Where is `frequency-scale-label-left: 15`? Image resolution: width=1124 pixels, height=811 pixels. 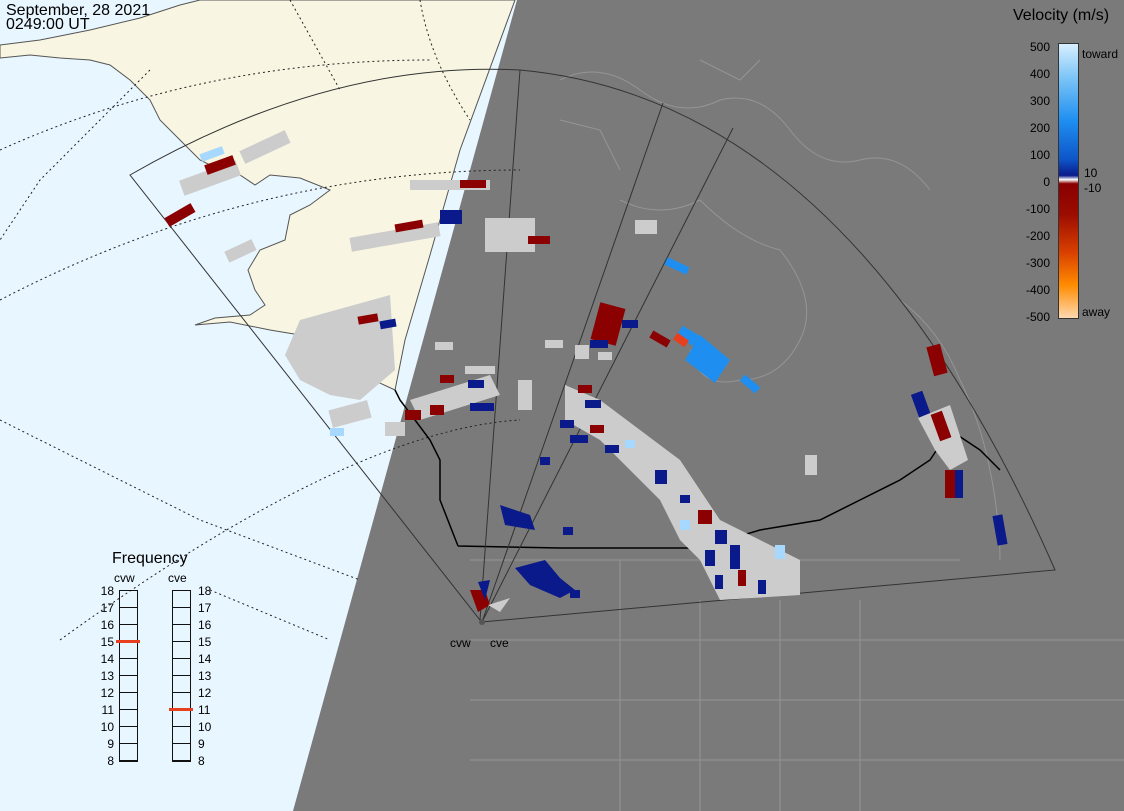 frequency-scale-label-left: 15 is located at coordinates (107, 642).